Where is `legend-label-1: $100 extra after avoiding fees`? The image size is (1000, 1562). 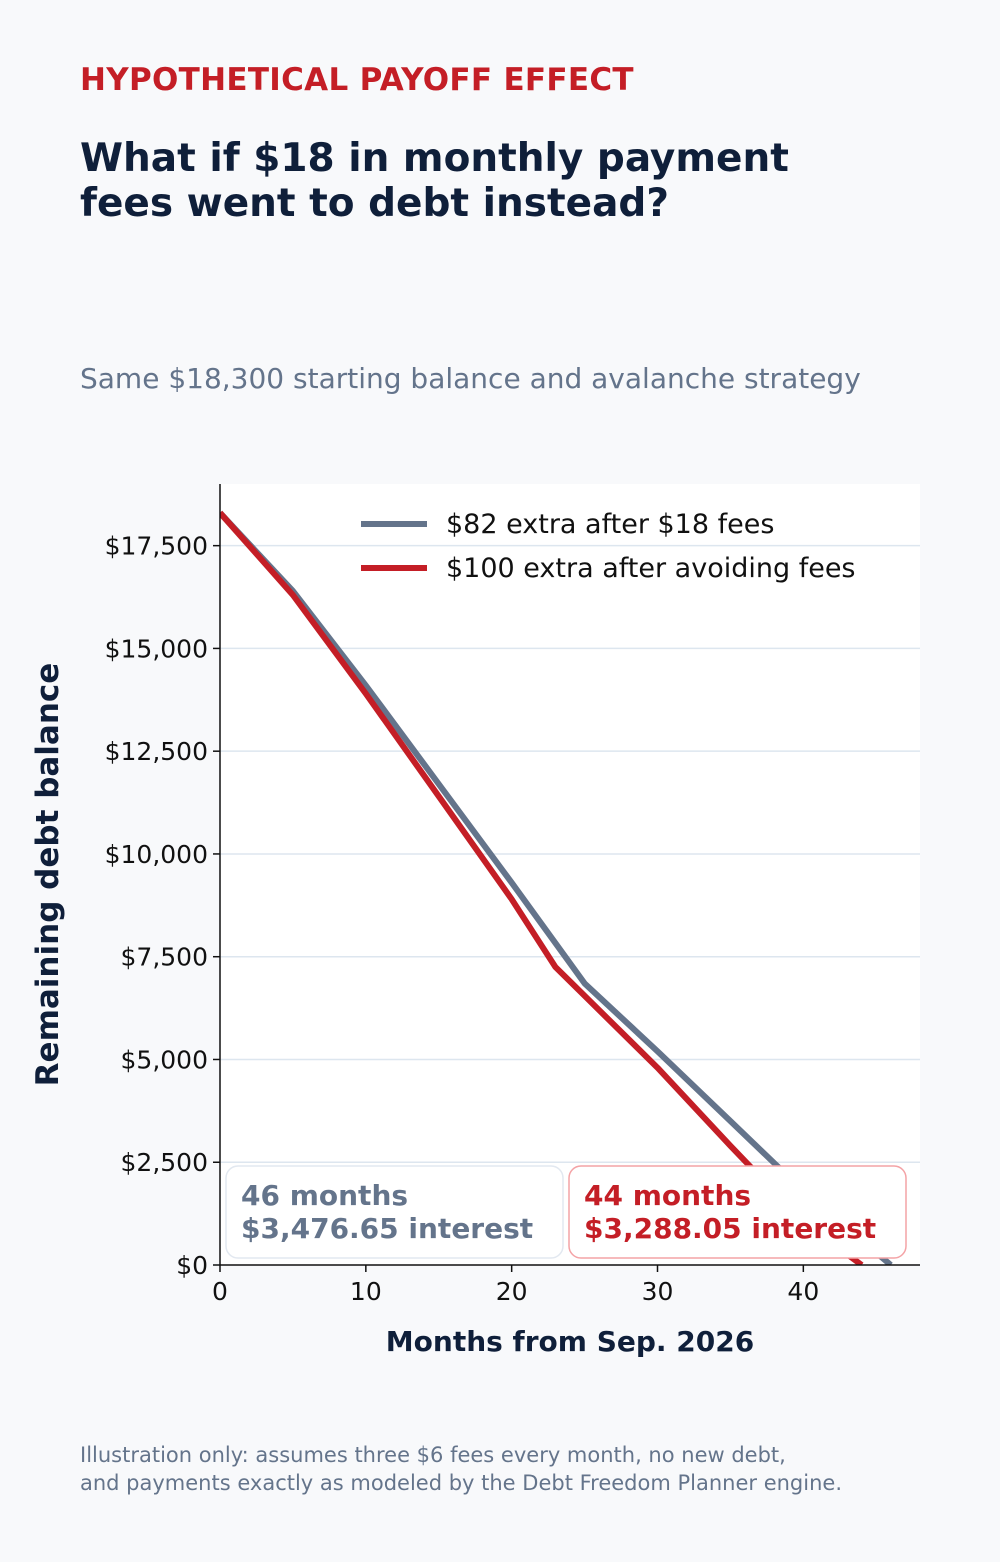
legend-label-1: $100 extra after avoiding fees is located at coordinates (651, 568).